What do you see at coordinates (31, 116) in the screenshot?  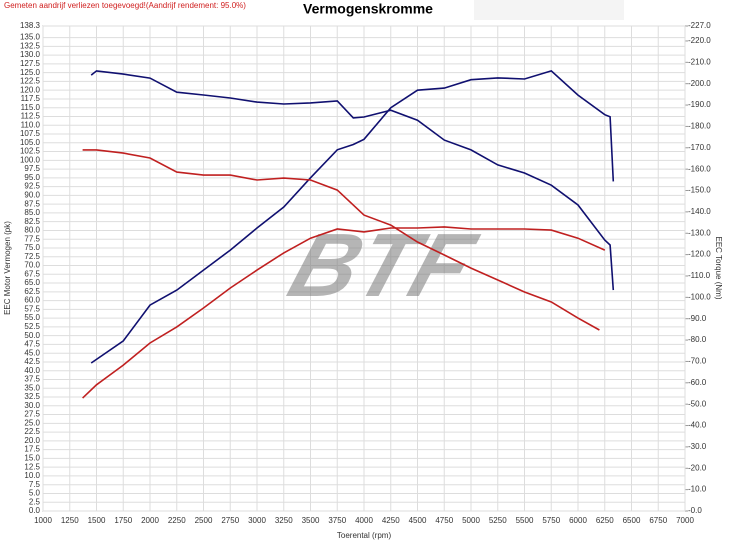 I see `y-tick-label: 112.5` at bounding box center [31, 116].